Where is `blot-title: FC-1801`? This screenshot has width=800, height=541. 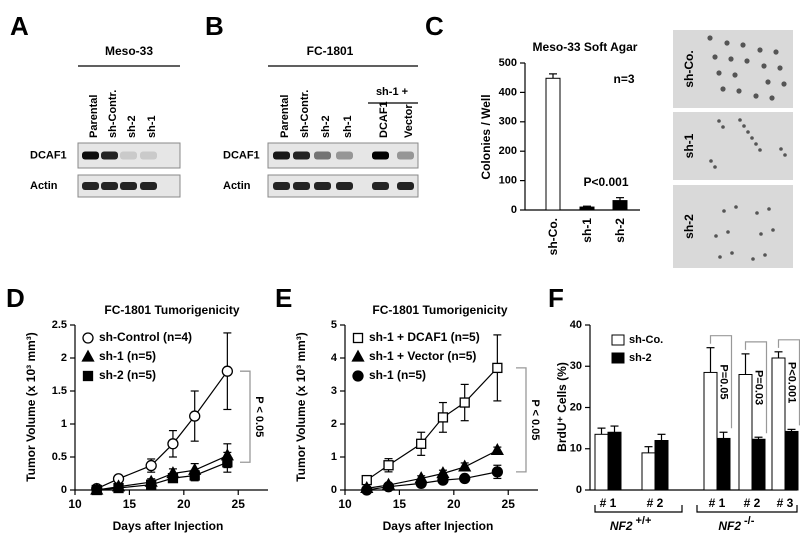
blot-title: FC-1801 is located at coordinates (330, 51).